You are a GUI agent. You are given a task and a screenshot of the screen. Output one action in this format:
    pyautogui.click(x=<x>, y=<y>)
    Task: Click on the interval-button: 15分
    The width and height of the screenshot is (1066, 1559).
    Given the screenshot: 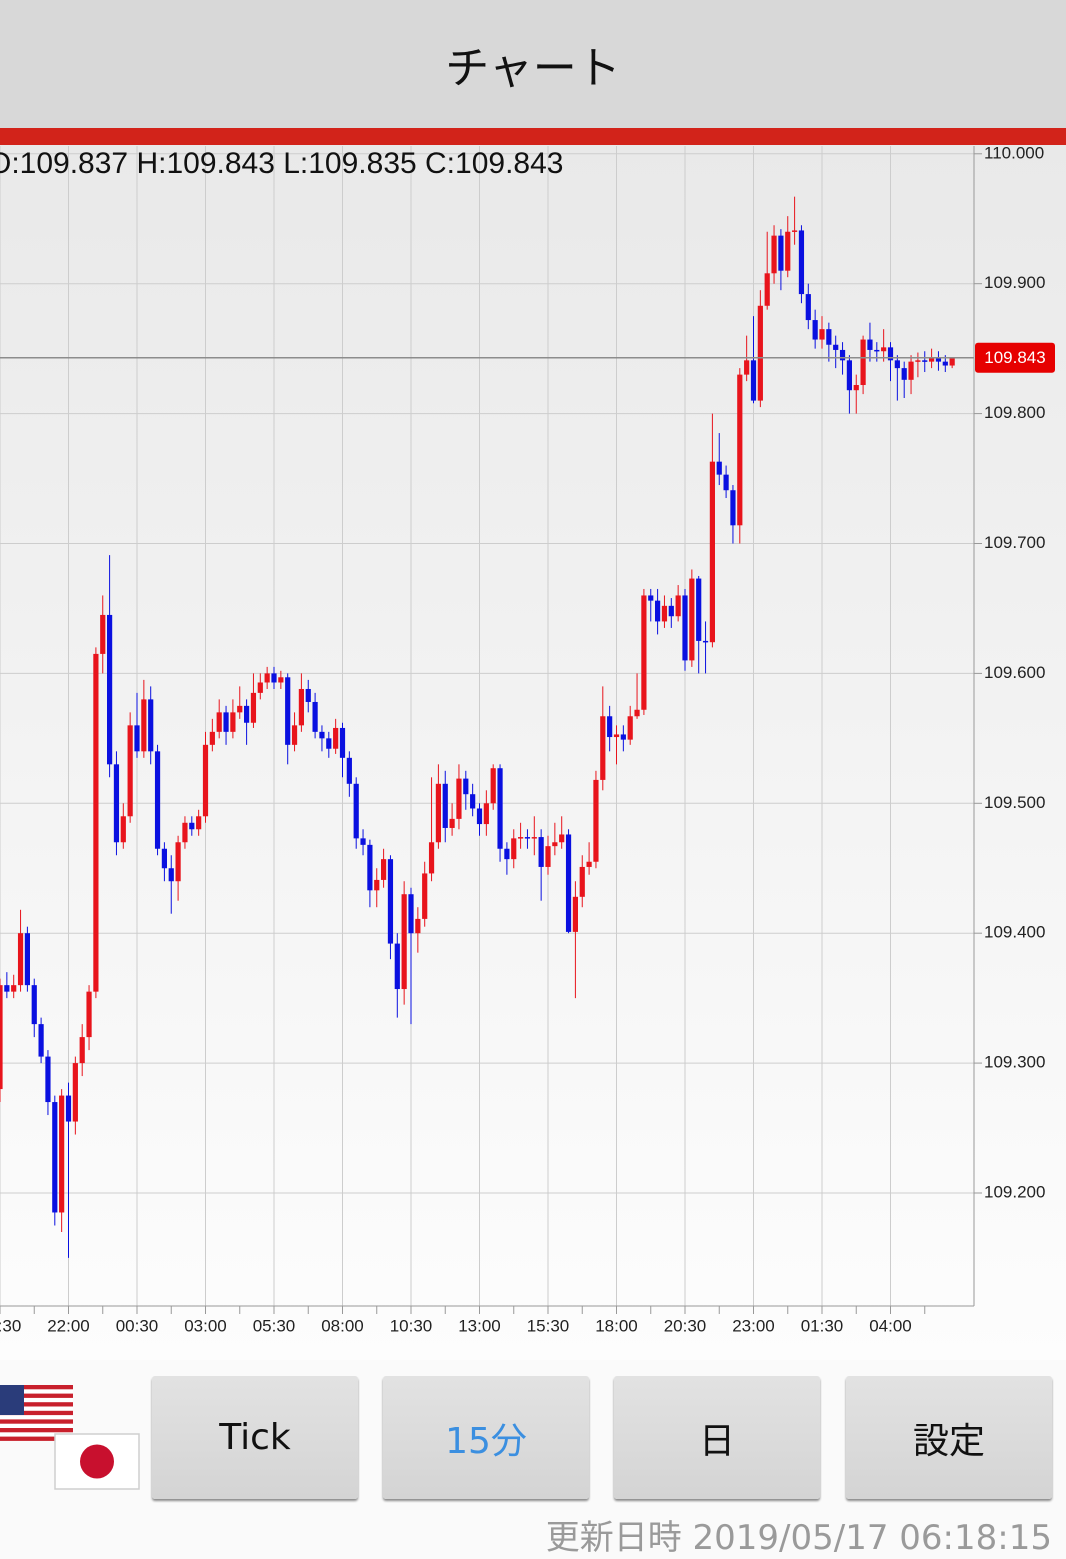 What is the action you would take?
    pyautogui.click(x=486, y=1437)
    